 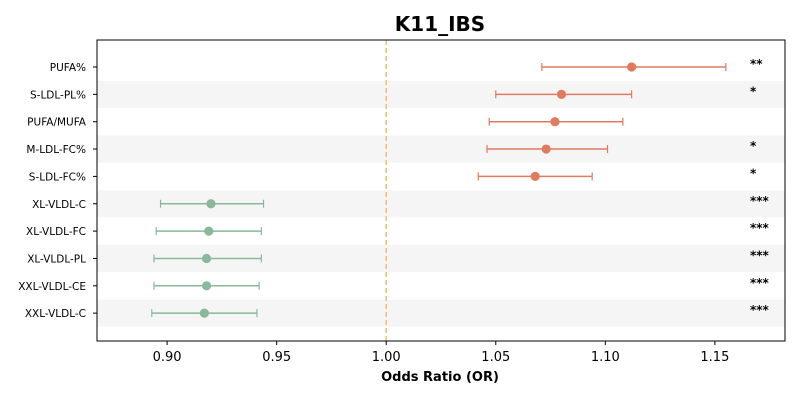 I want to click on category-label: PUFA%, so click(x=68, y=68).